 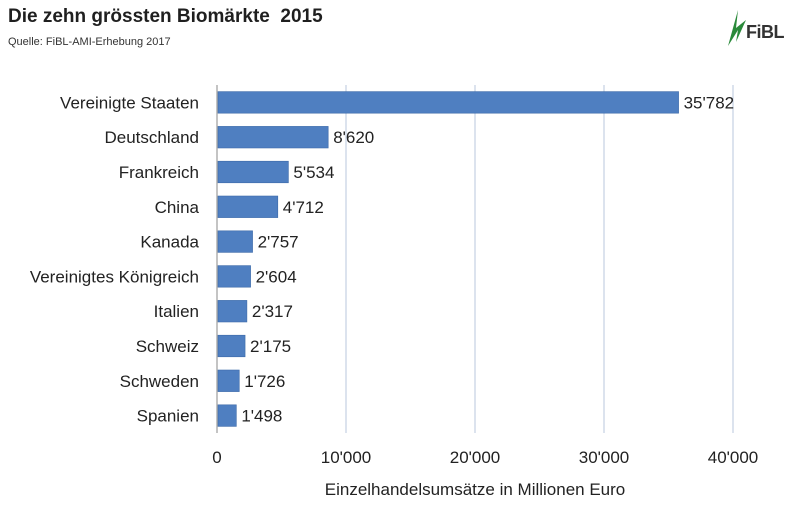 What do you see at coordinates (272, 311) in the screenshot?
I see `value-label: 2'317` at bounding box center [272, 311].